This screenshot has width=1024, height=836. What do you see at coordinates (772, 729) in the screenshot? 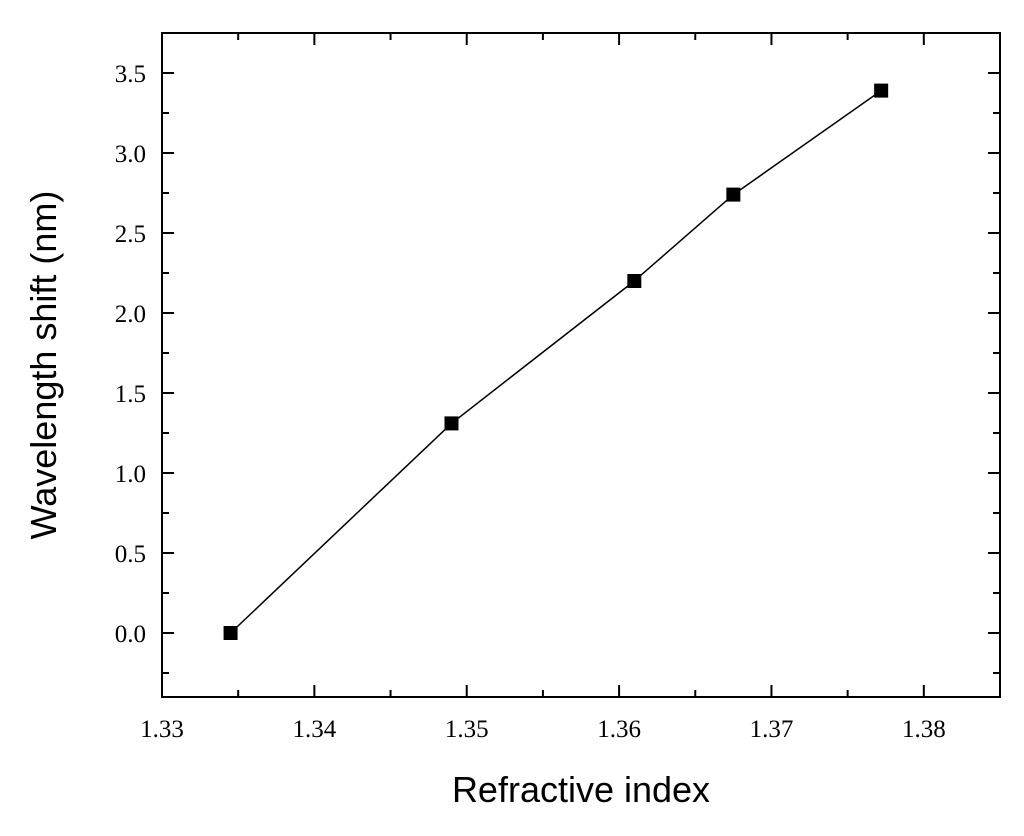
I see `x-tick-label: 1.37` at bounding box center [772, 729].